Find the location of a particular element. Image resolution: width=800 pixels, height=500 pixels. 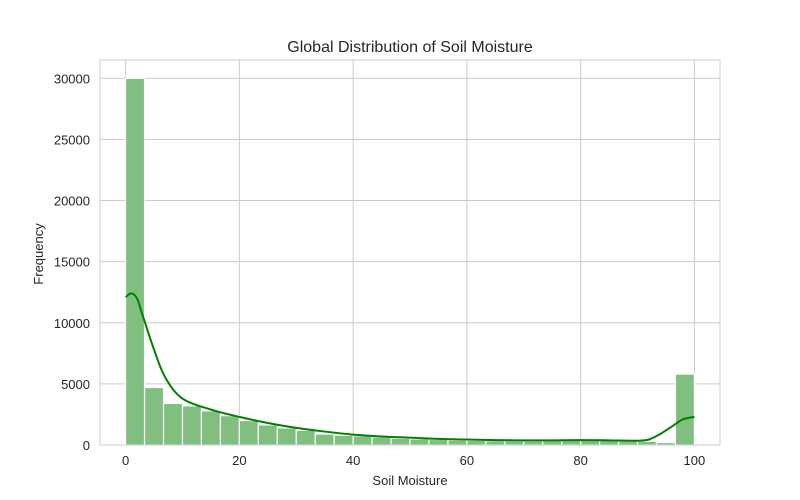

x-tick-label: 80 is located at coordinates (580, 460).